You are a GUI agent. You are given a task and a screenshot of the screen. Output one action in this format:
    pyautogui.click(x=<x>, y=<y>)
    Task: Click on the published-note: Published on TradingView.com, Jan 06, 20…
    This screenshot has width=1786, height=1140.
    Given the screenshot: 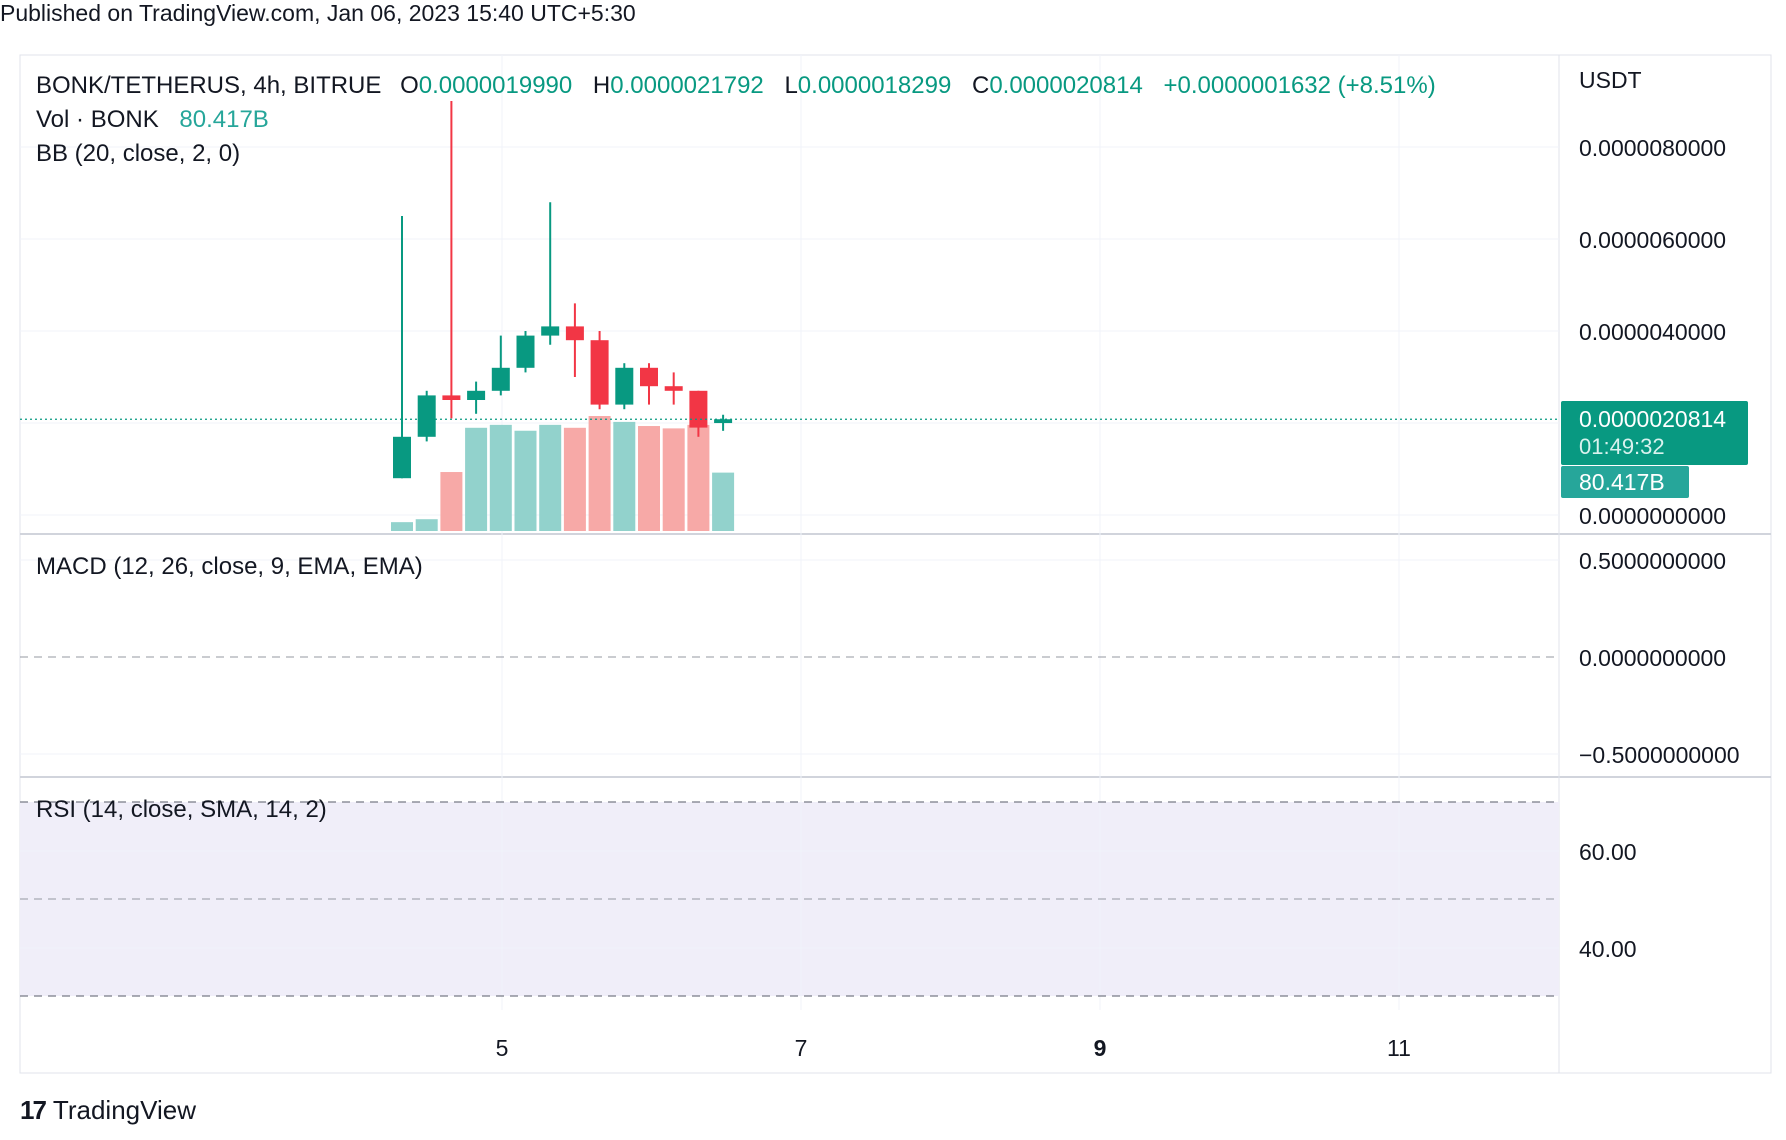 What is the action you would take?
    pyautogui.click(x=318, y=13)
    